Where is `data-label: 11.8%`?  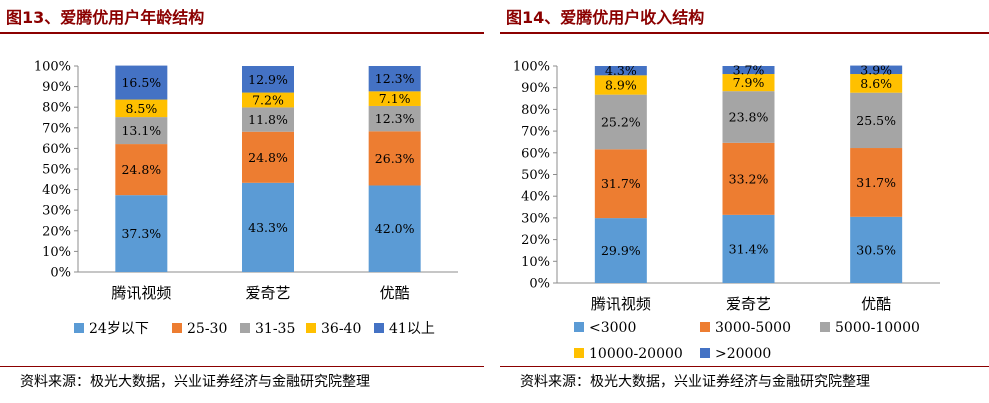
data-label: 11.8% is located at coordinates (268, 119).